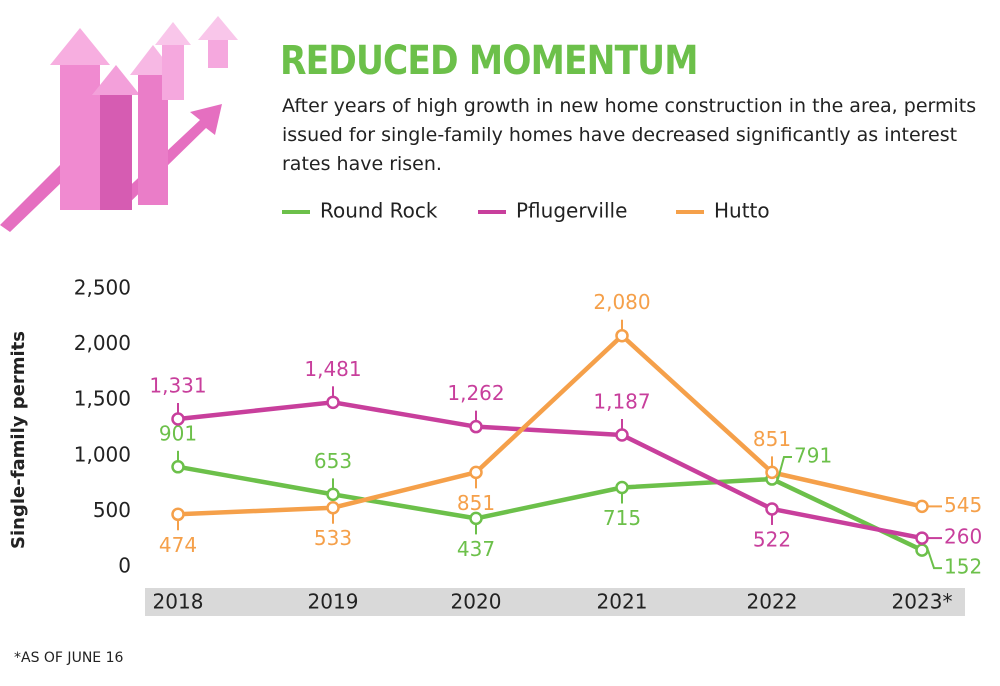  I want to click on y-tick-label: 500, so click(112, 510).